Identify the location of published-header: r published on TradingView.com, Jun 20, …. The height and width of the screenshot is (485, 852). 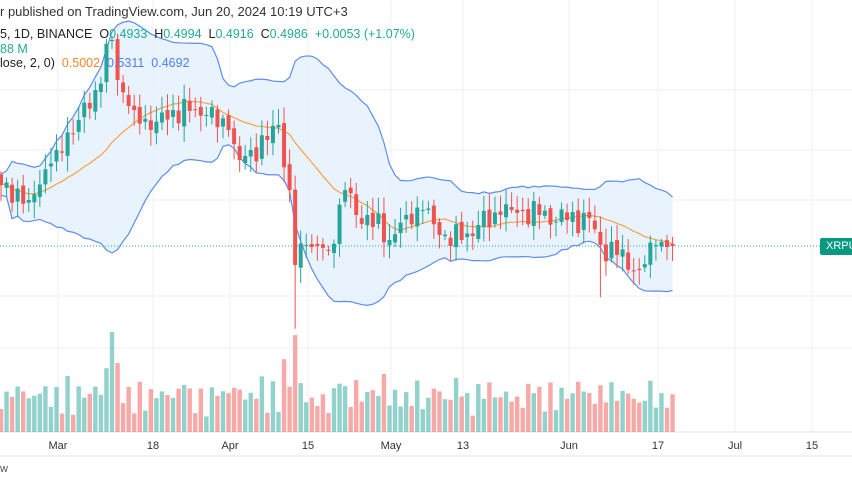
(174, 11).